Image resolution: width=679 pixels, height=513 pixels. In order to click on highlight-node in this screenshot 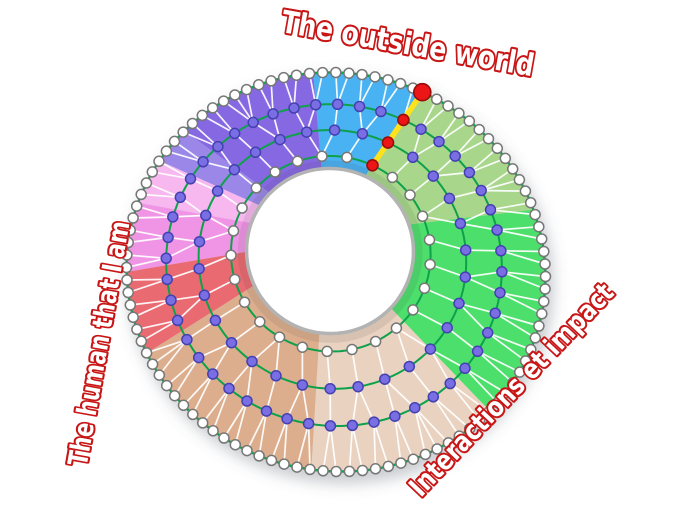, I will do `click(403, 120)`.